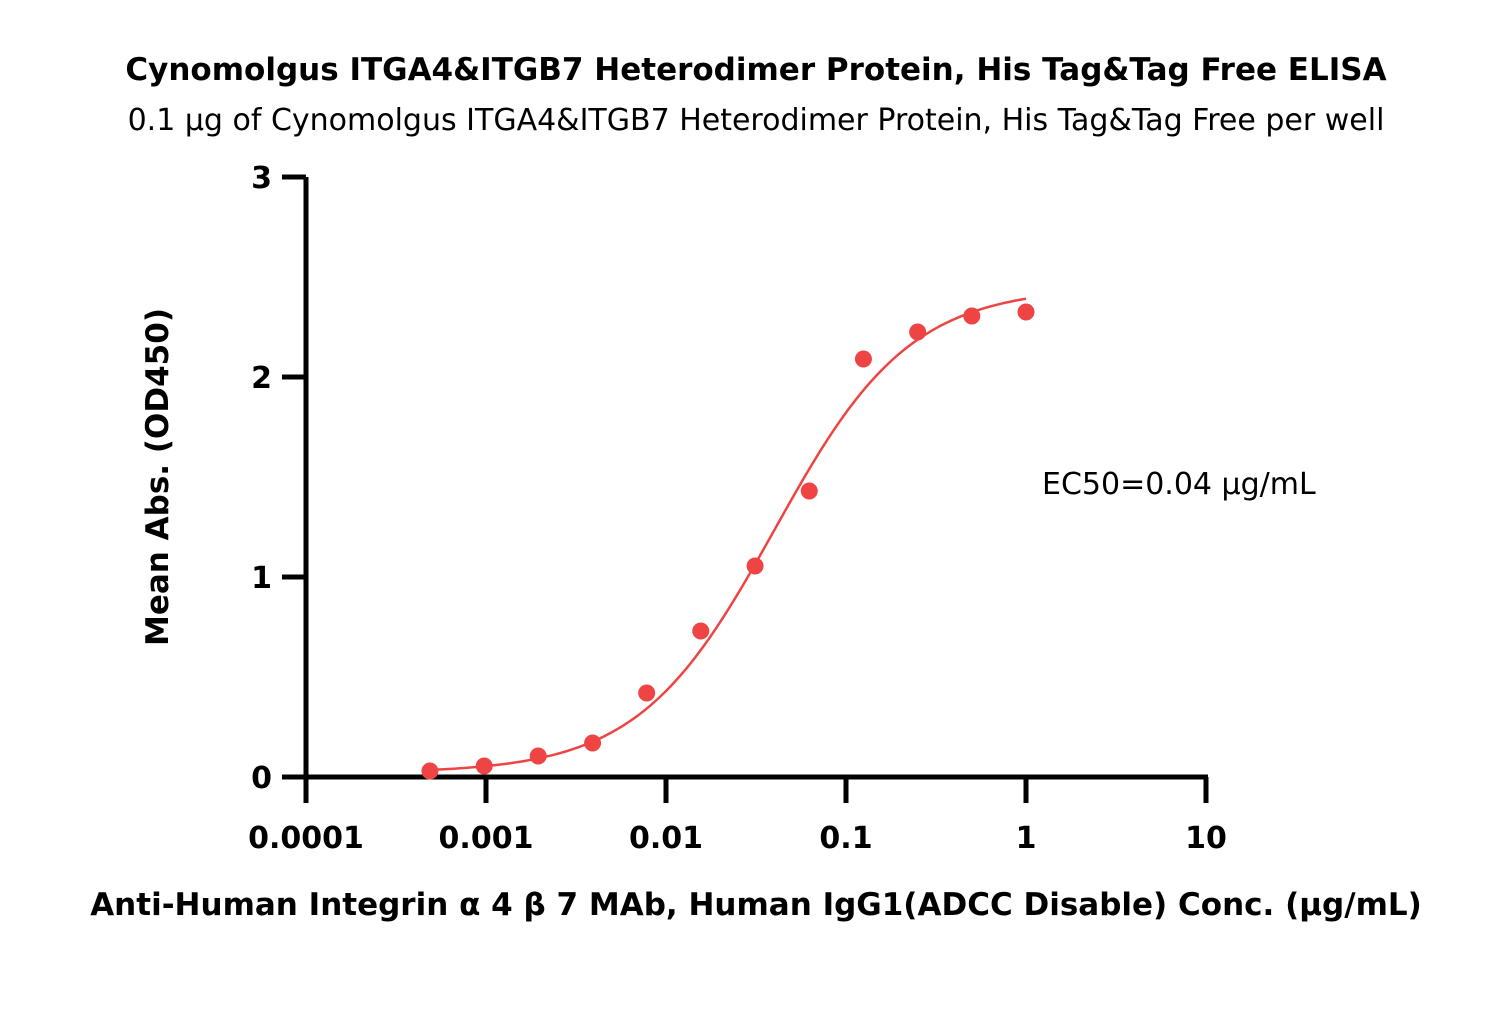 The image size is (1512, 1028). I want to click on y-tick-label: 3, so click(261, 178).